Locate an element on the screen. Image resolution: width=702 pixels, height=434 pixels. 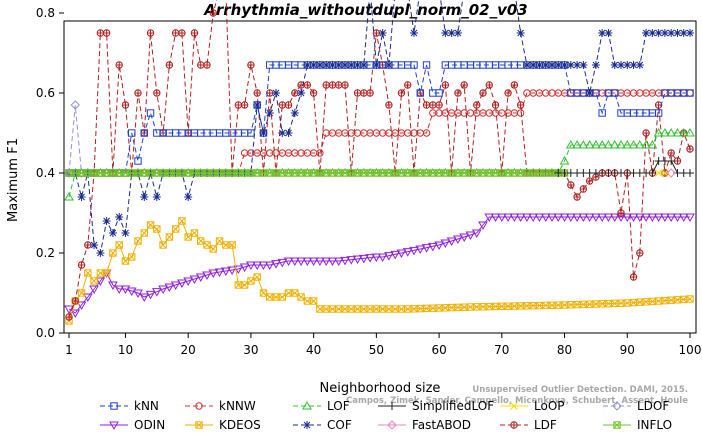
data-point-simplifiedlof is located at coordinates (671, 161).